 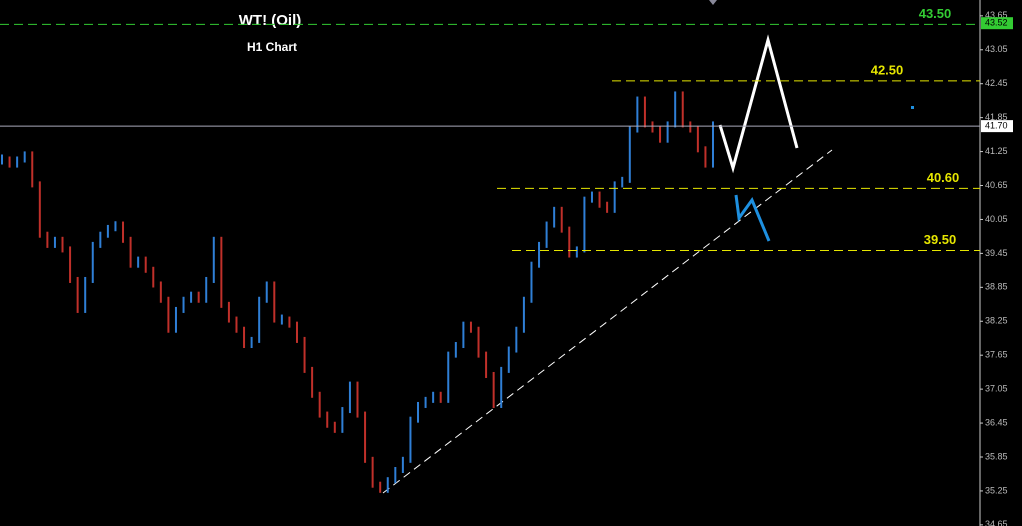 I want to click on y-tick-label: 43.65, so click(x=996, y=15).